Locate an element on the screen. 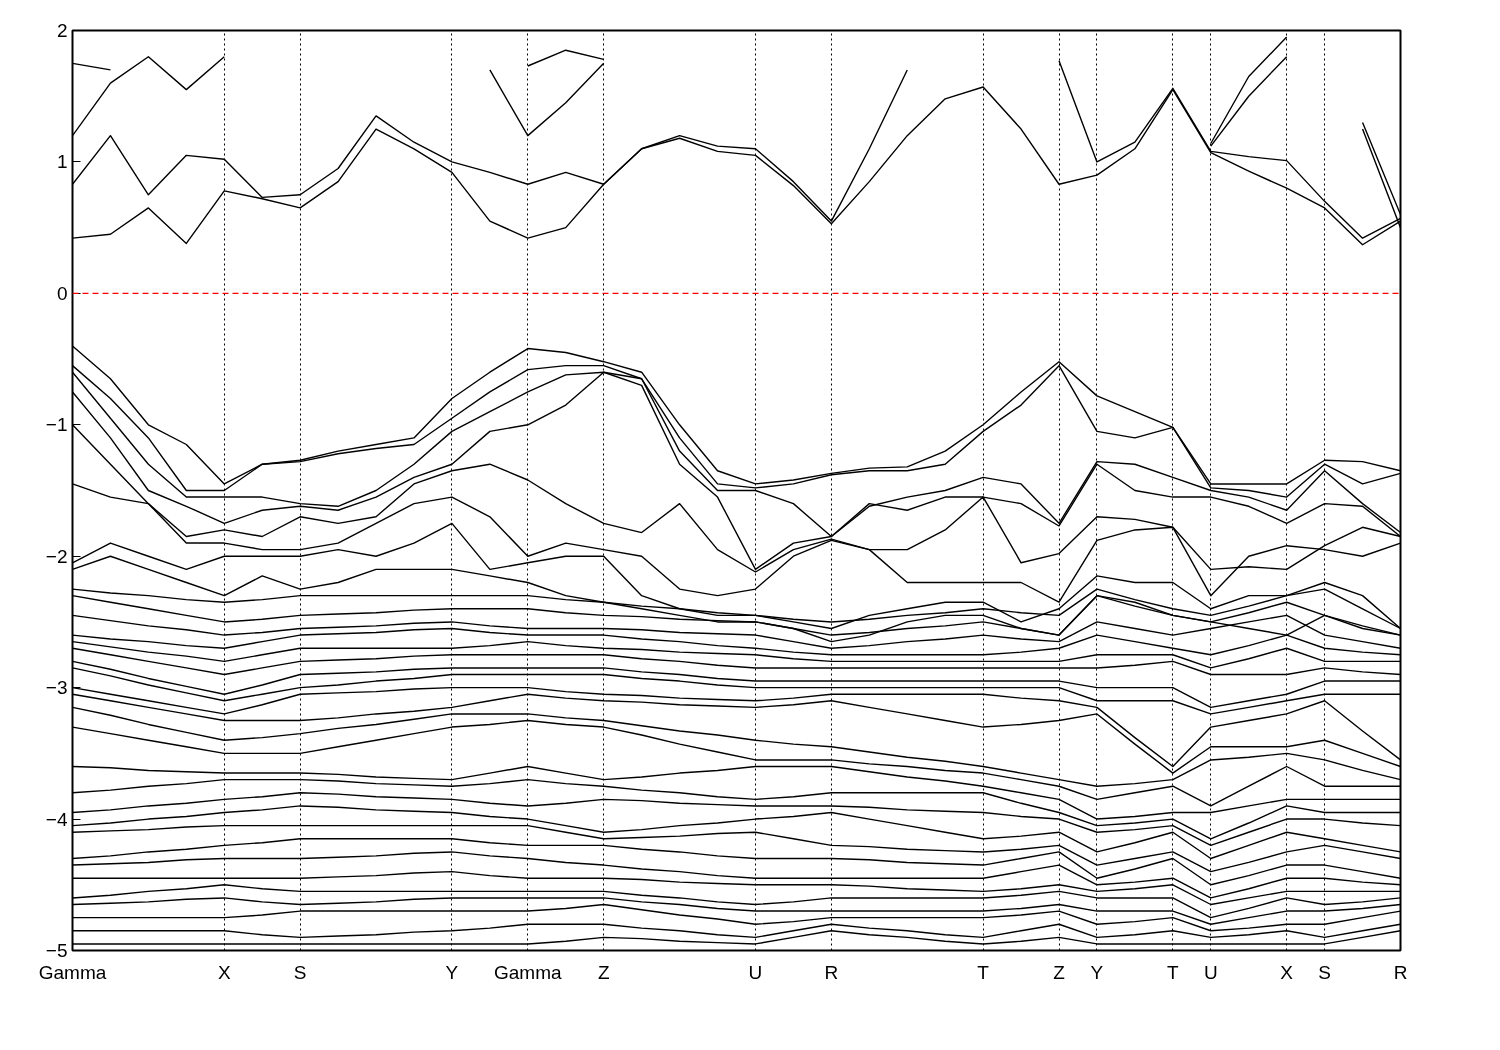  y-tick-label: 0 is located at coordinates (62, 293).